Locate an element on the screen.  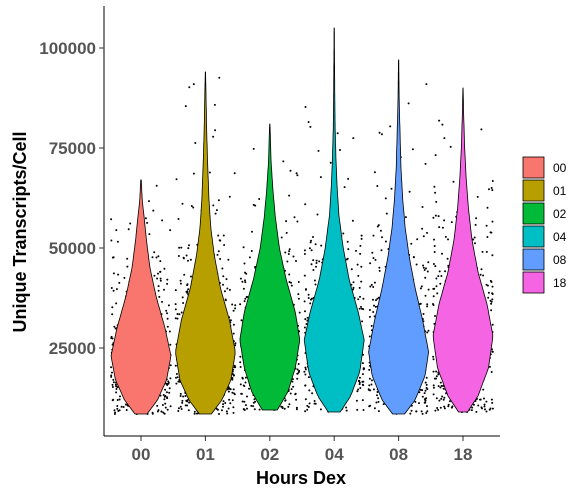
y-tick-label: 25000 is located at coordinates (72, 348).